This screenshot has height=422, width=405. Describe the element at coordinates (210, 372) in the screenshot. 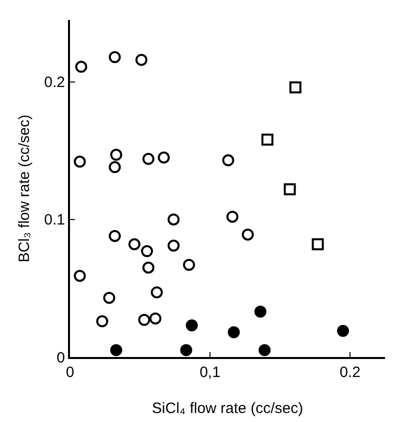

I see `x-tick-label: 0,1` at that location.